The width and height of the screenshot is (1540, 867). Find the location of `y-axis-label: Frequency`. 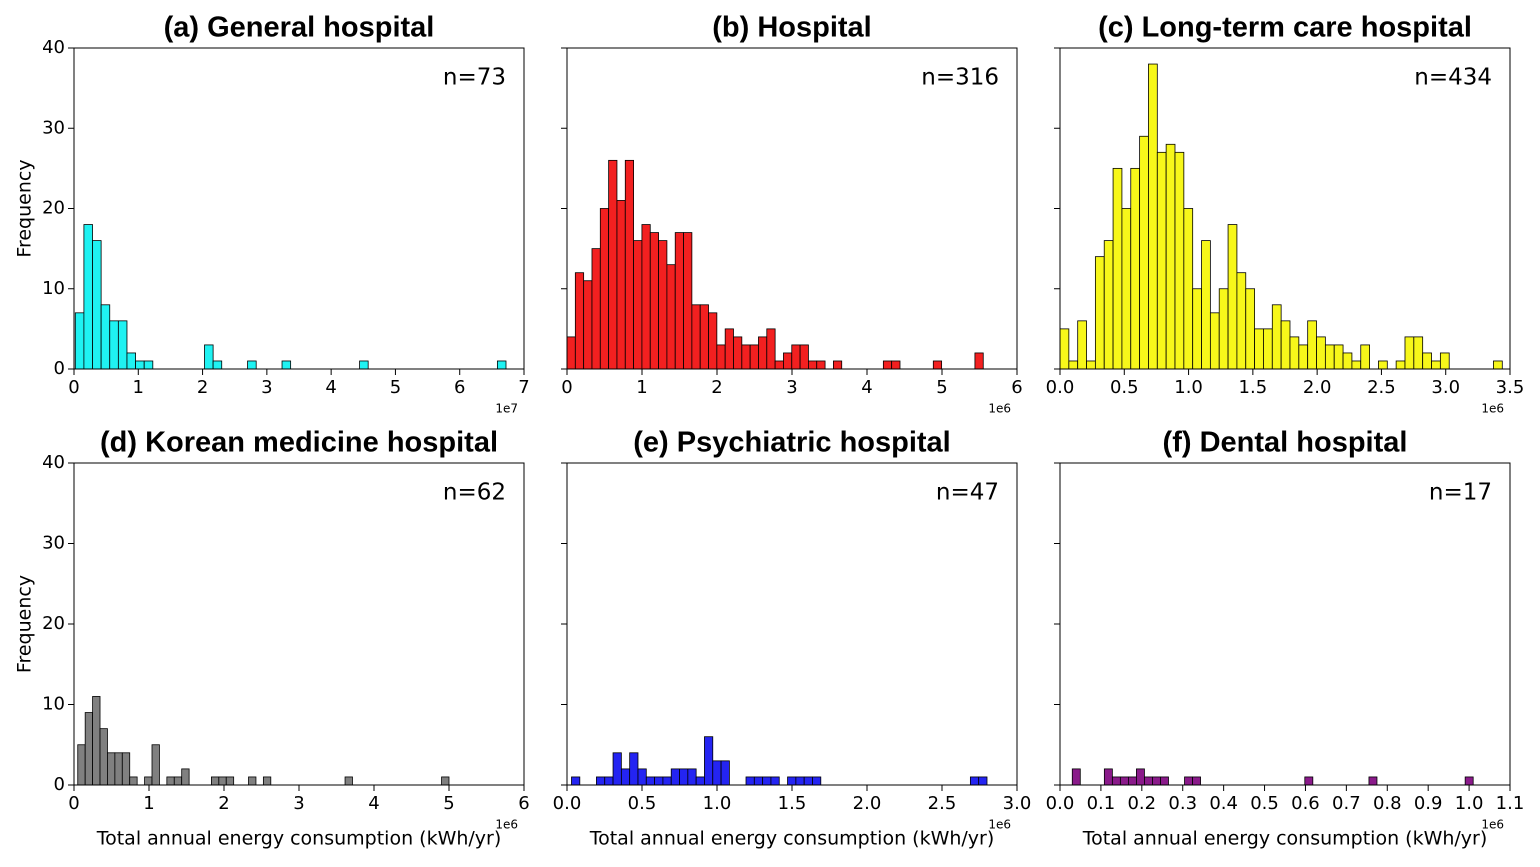

y-axis-label: Frequency is located at coordinates (25, 208).